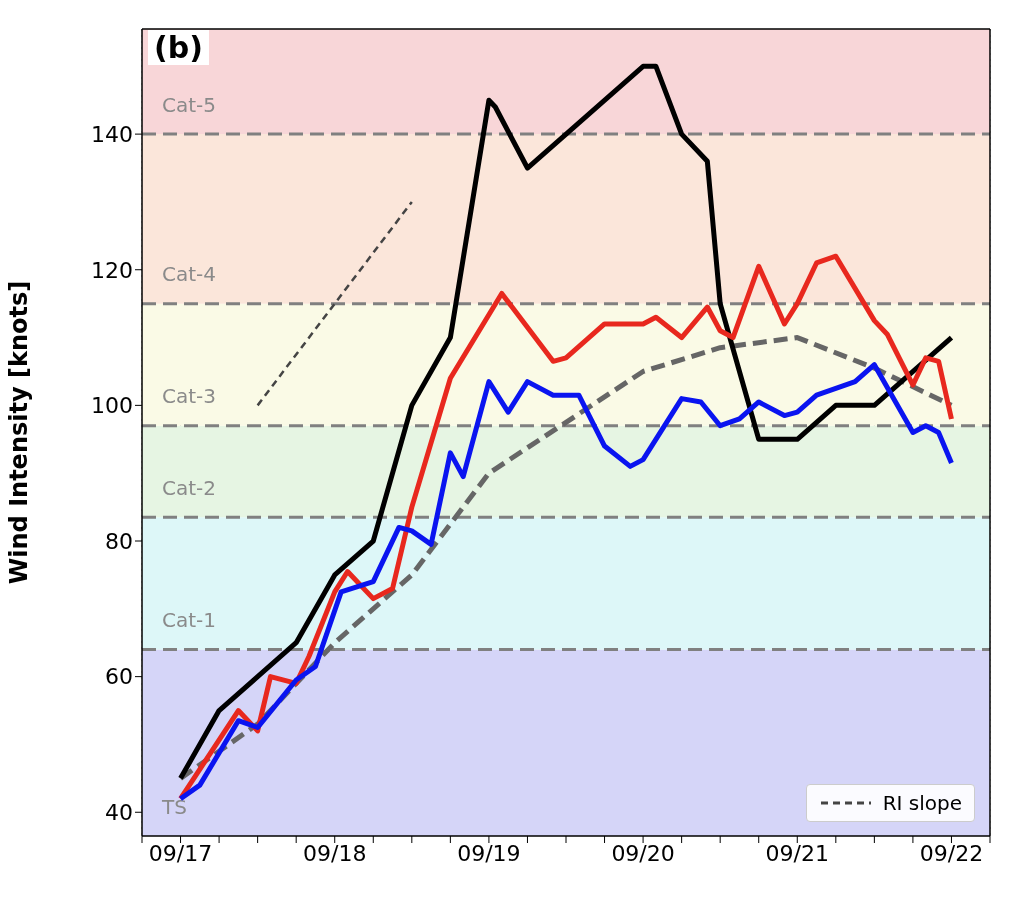 This screenshot has height=917, width=1012. Describe the element at coordinates (119, 541) in the screenshot. I see `y-tick-label: 80` at that location.